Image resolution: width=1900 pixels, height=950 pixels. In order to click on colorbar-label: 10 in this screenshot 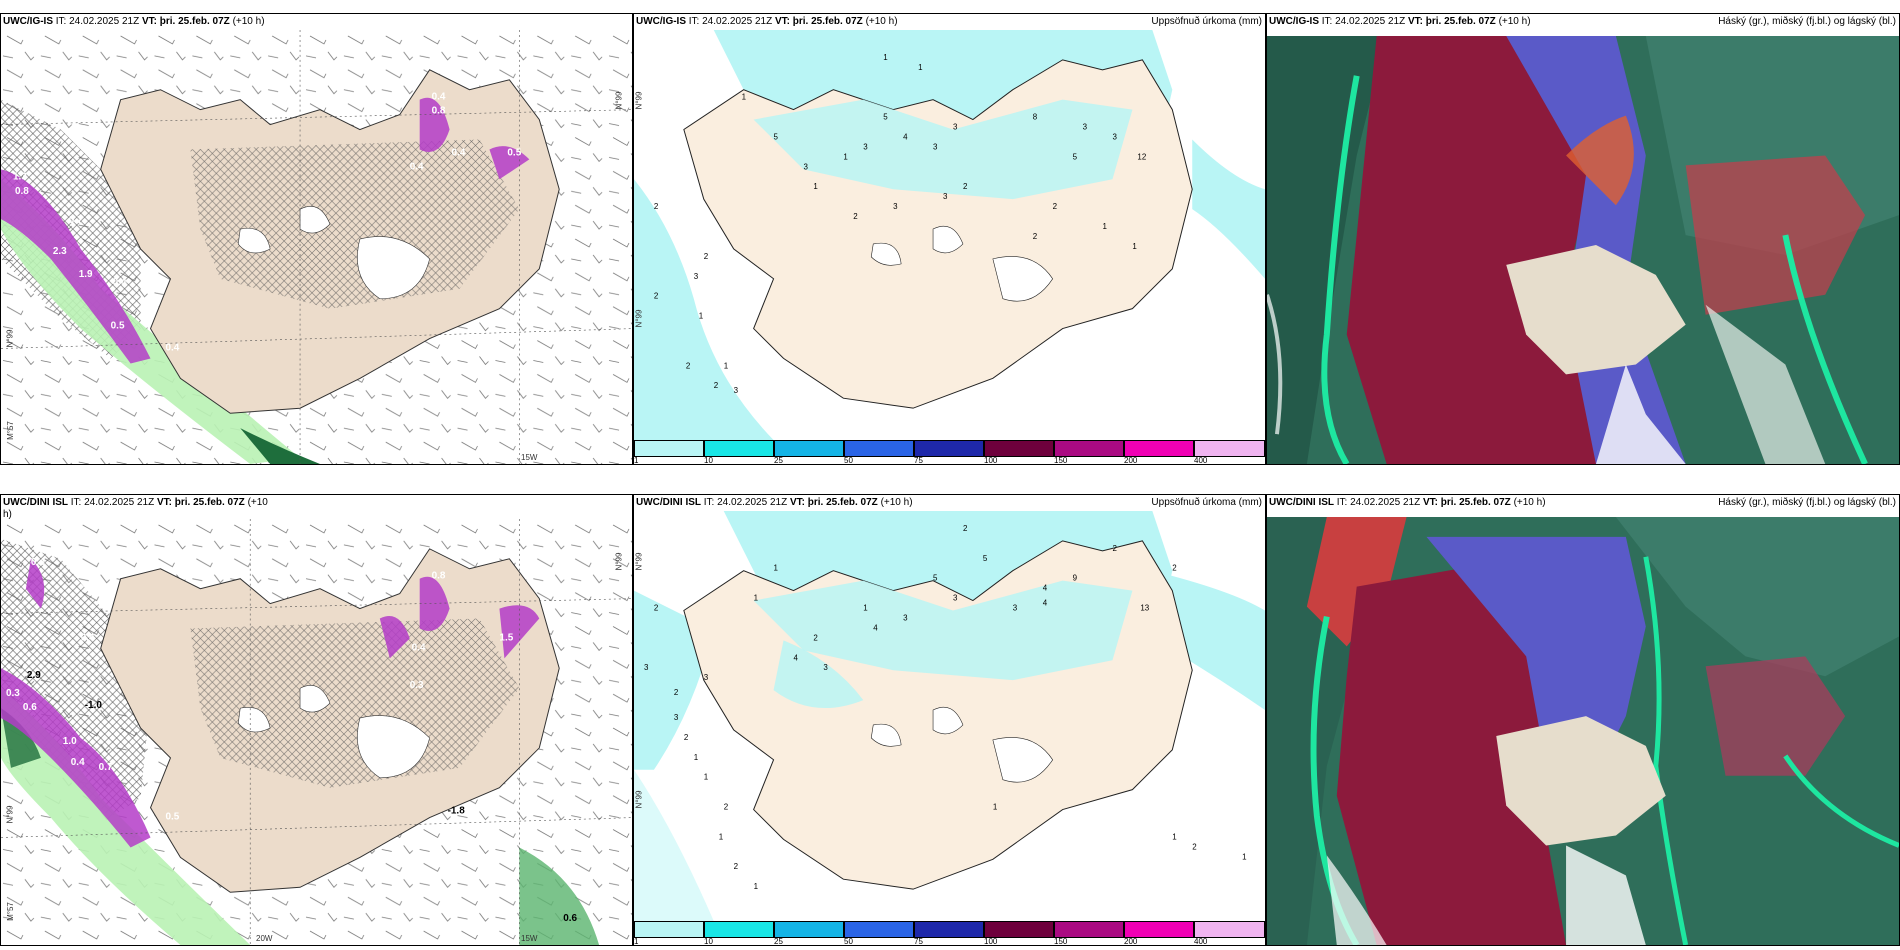, I will do `click(708, 460)`.